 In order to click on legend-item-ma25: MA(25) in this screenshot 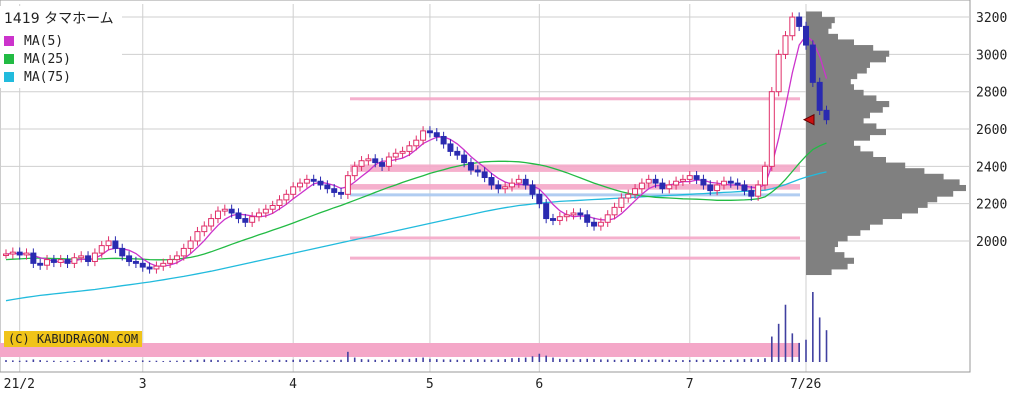, I will do `click(59, 59)`.